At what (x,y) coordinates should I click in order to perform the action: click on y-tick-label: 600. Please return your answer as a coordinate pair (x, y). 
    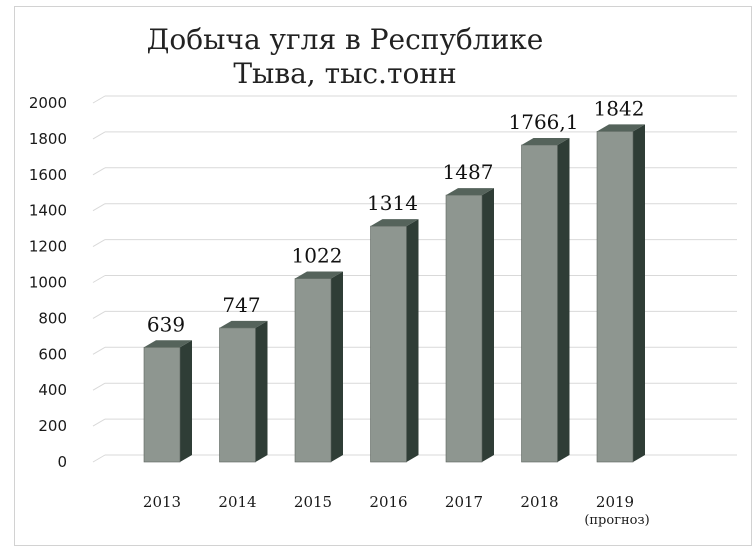
    Looking at the image, I should click on (52, 354).